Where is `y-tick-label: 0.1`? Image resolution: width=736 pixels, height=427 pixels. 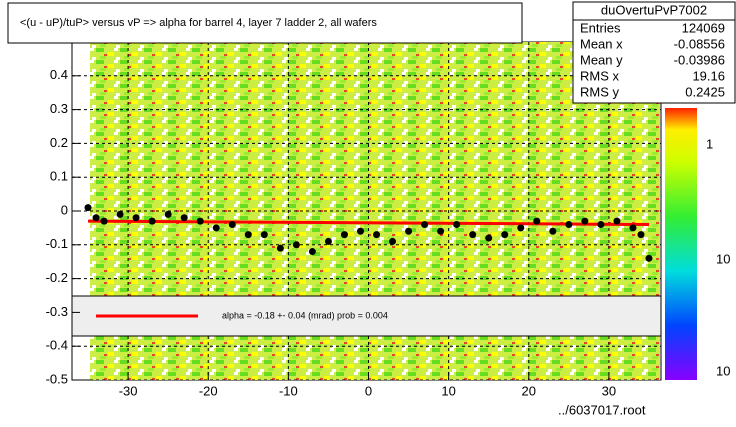 y-tick-label: 0.1 is located at coordinates (59, 176).